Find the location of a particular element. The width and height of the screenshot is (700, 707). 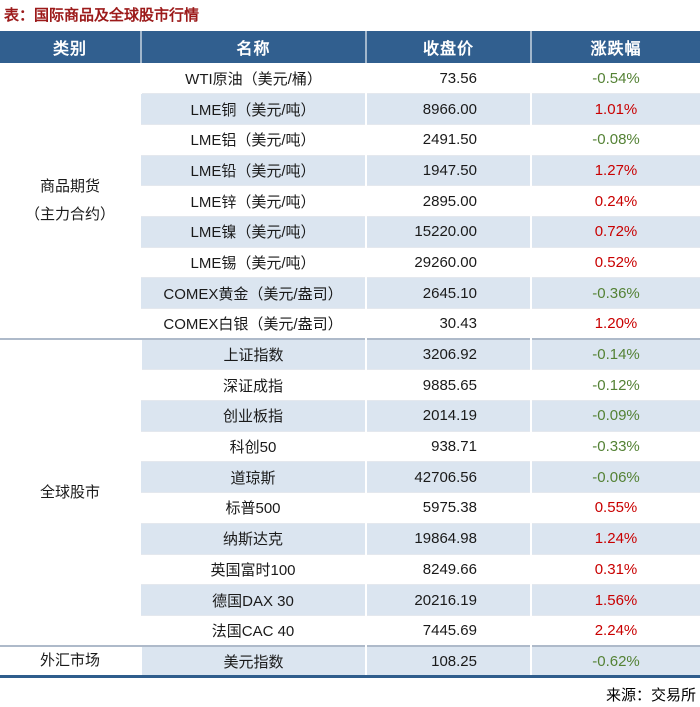

change-cell: 0.31% is located at coordinates (615, 569).